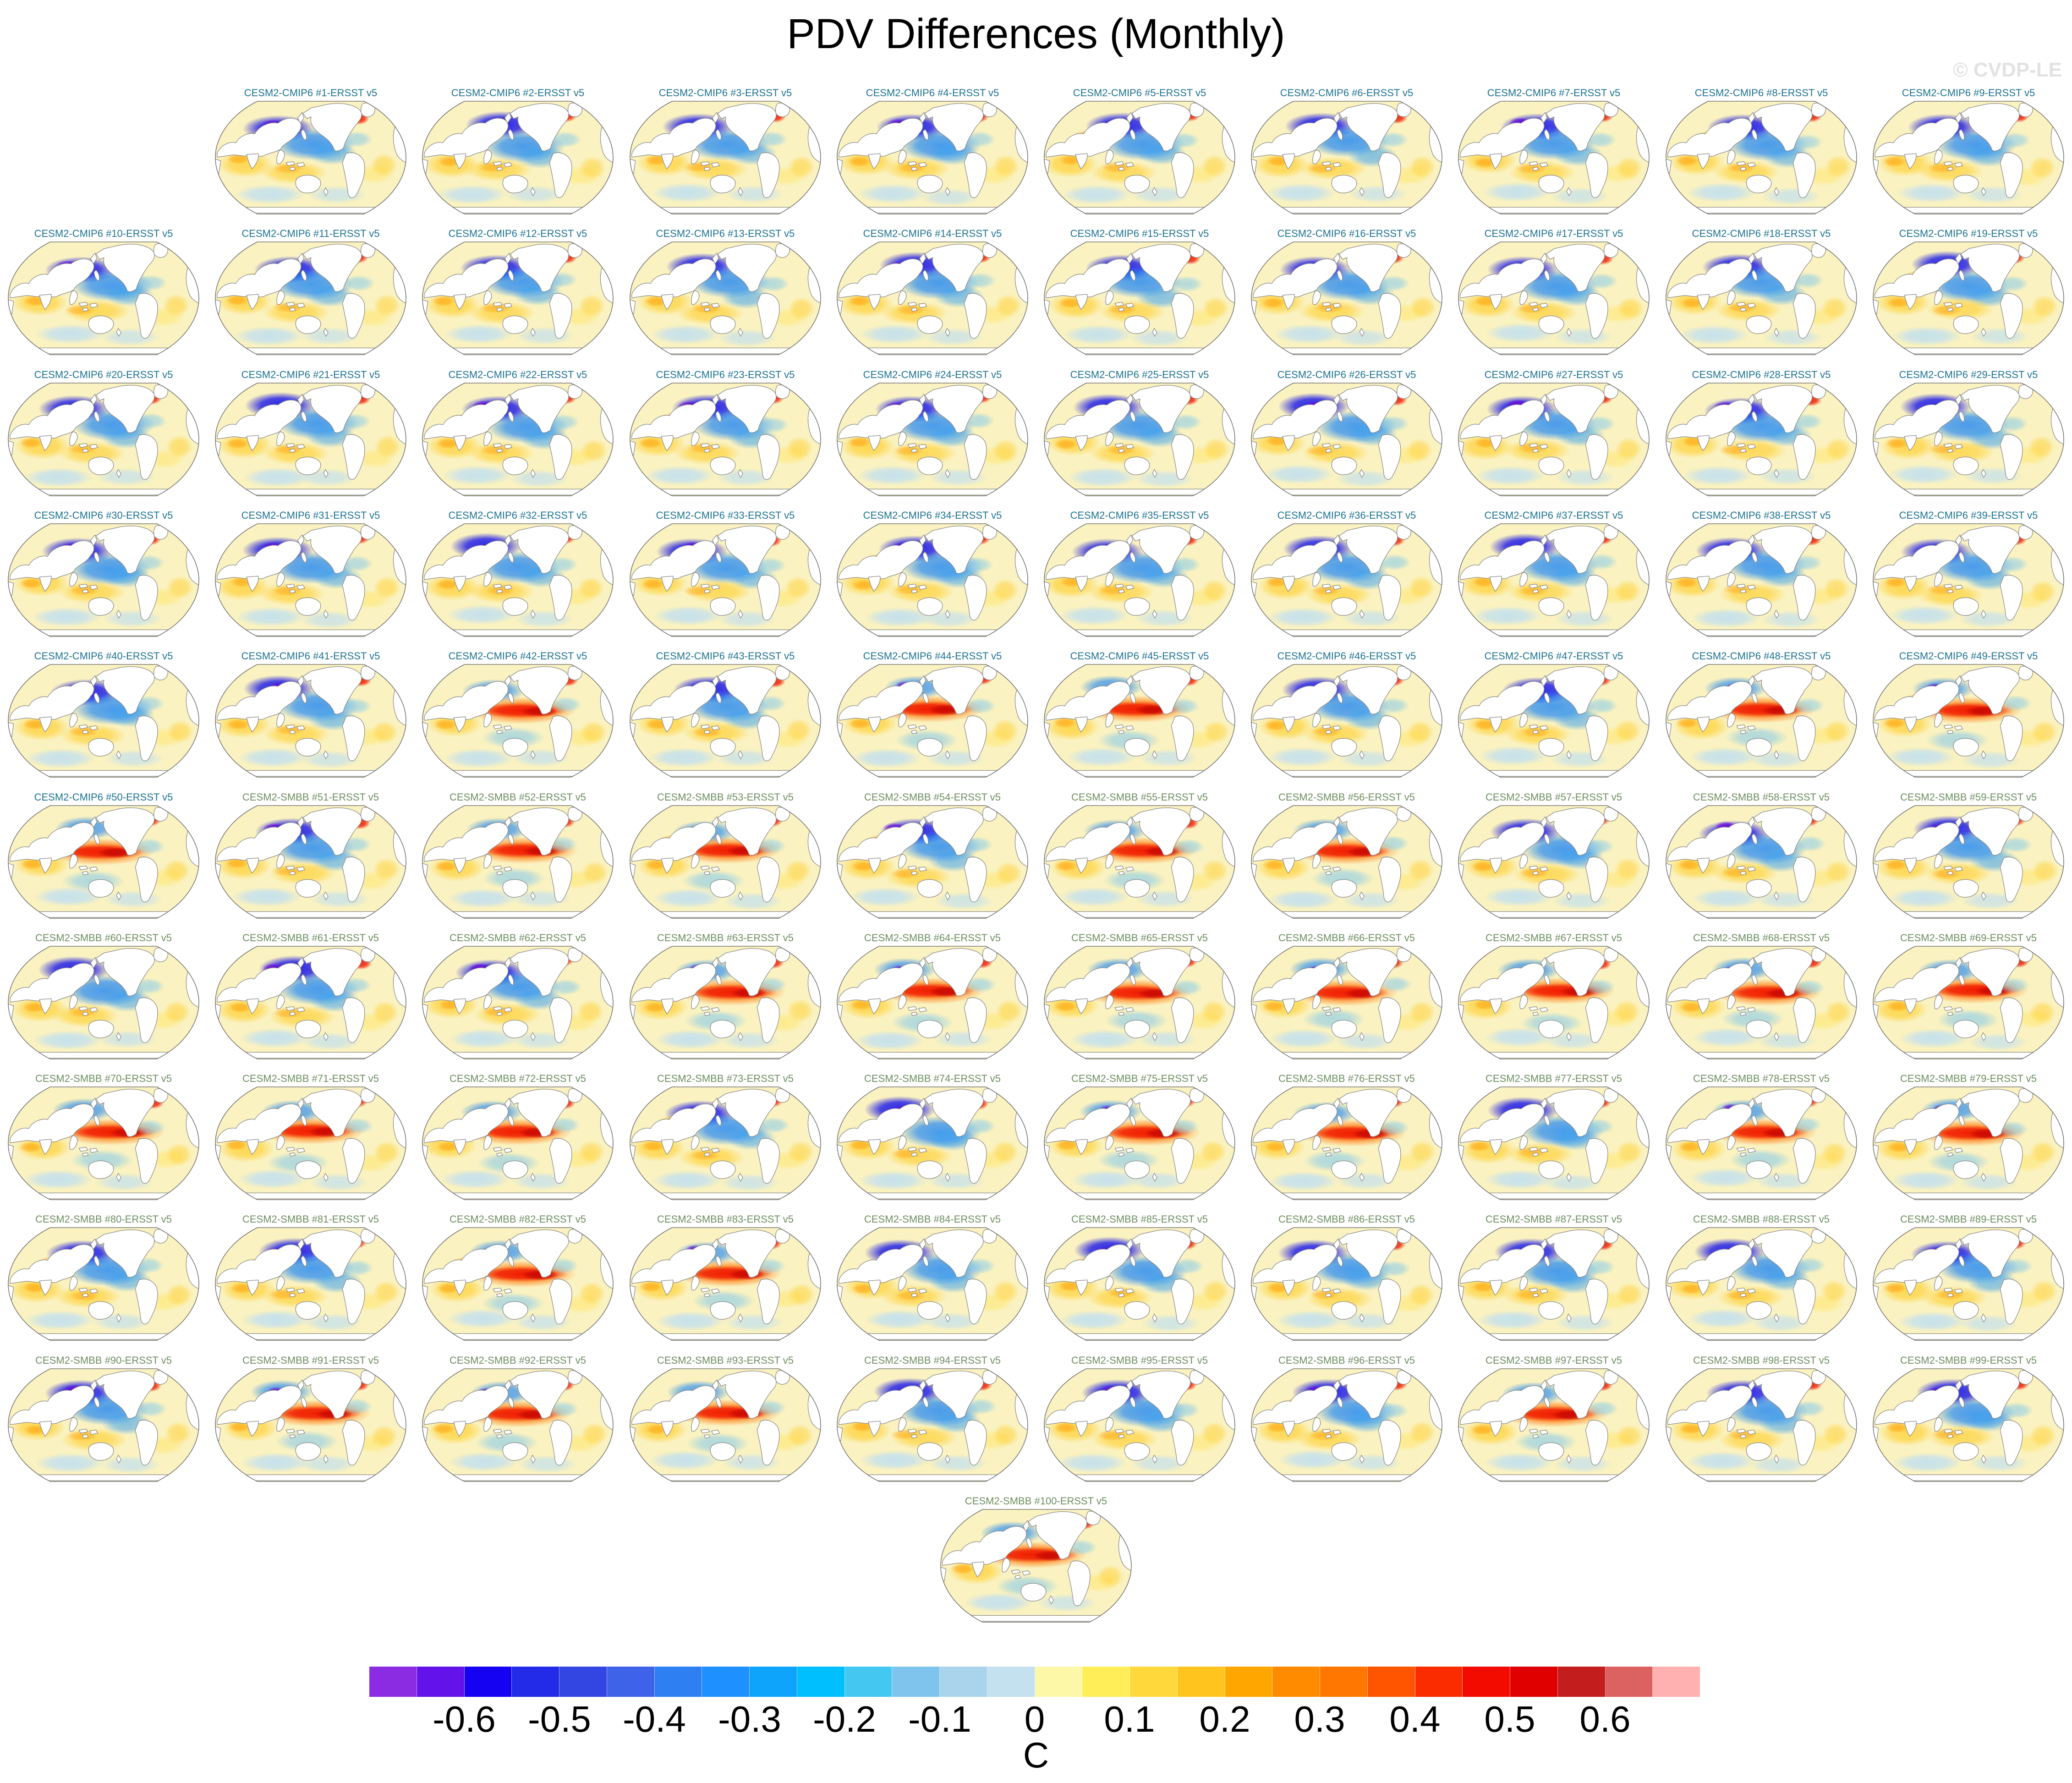 The width and height of the screenshot is (2072, 1783). Describe the element at coordinates (311, 93) in the screenshot. I see `panel-label: CESM2-CMIP6 #1-ERSST v5` at that location.